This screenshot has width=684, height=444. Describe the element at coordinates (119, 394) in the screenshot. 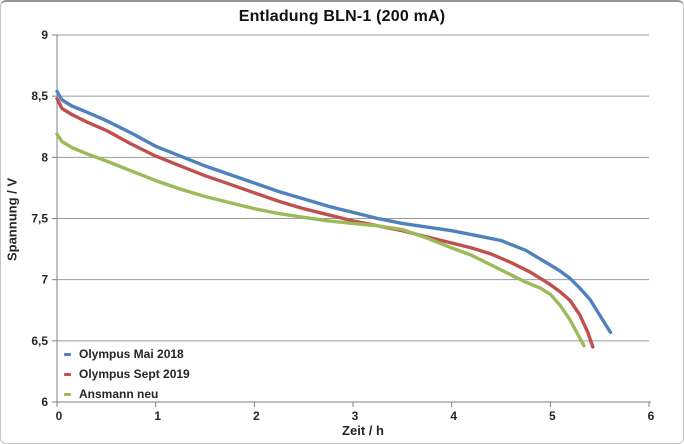

I see `legend-label: Ansmann neu` at that location.